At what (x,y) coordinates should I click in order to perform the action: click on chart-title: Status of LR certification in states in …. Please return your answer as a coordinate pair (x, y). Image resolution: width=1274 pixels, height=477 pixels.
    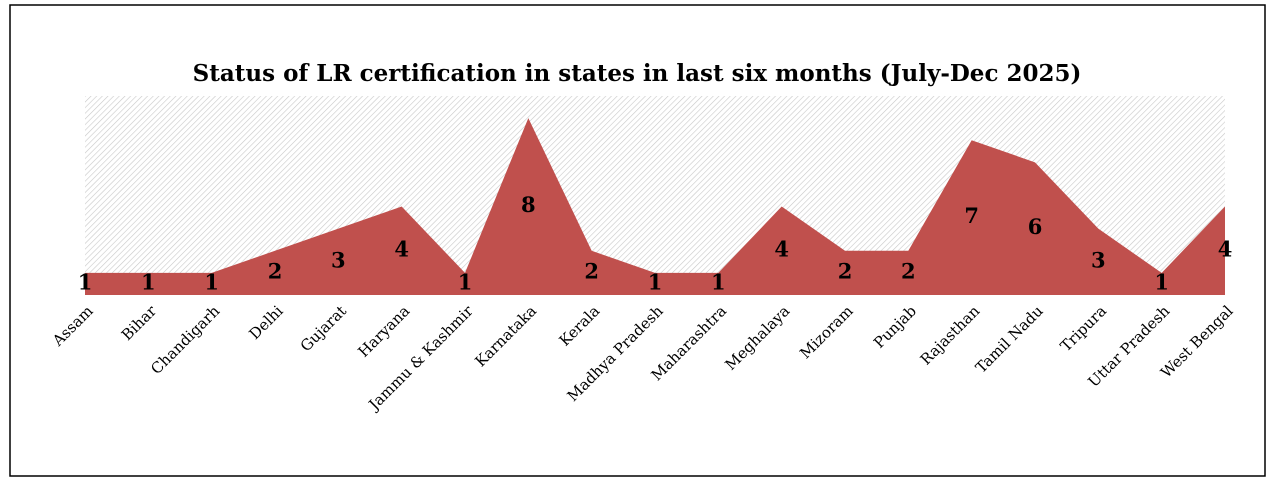
    Looking at the image, I should click on (637, 73).